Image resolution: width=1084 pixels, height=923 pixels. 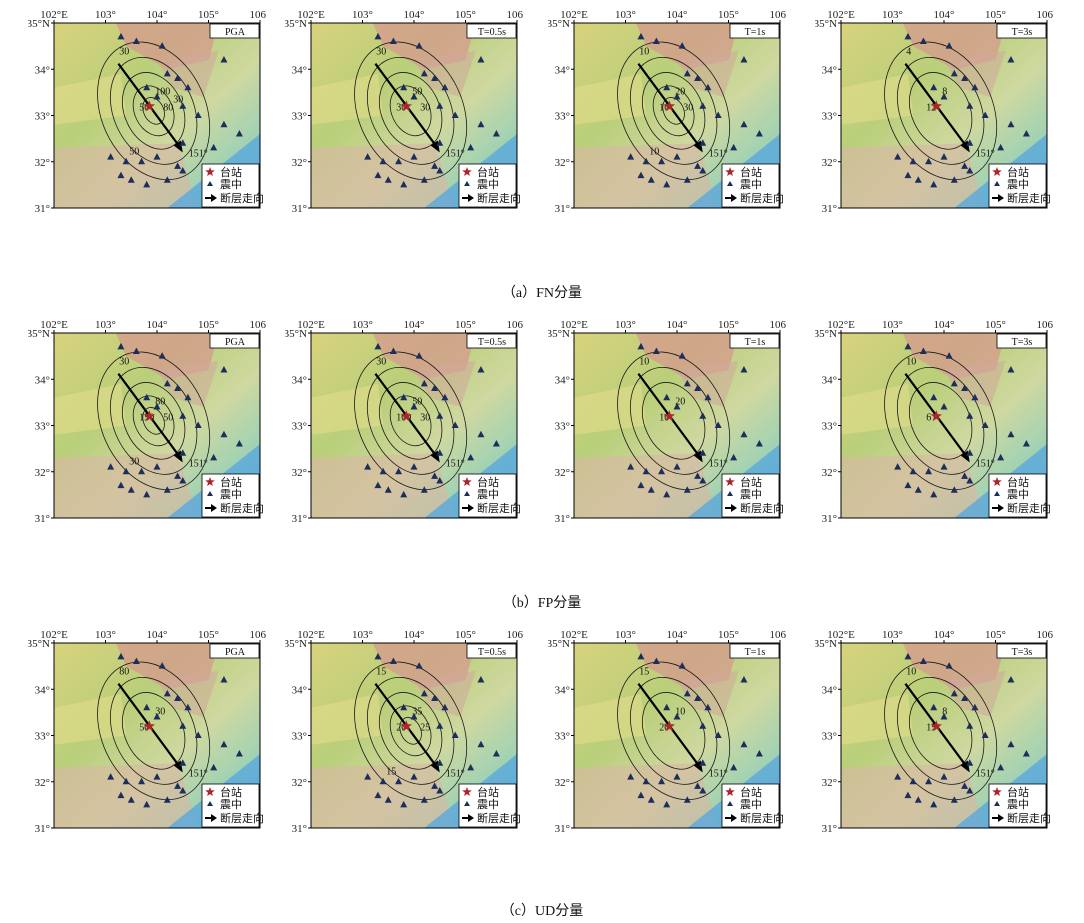 What do you see at coordinates (401, 107) in the screenshot?
I see `contour-label: 30` at bounding box center [401, 107].